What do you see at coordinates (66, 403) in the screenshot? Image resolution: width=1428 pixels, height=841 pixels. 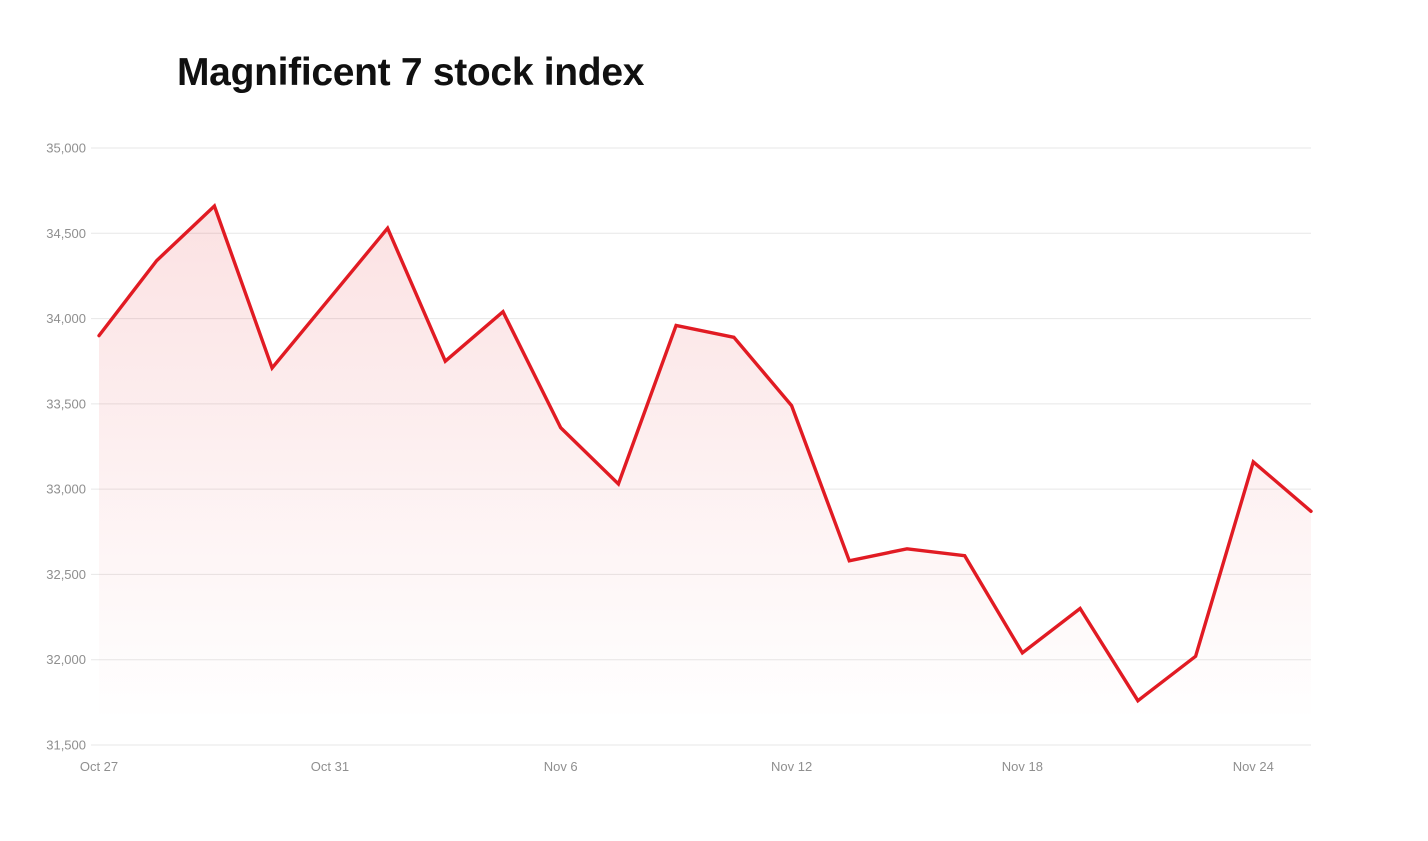 I see `y-tick-label: 33,500` at bounding box center [66, 403].